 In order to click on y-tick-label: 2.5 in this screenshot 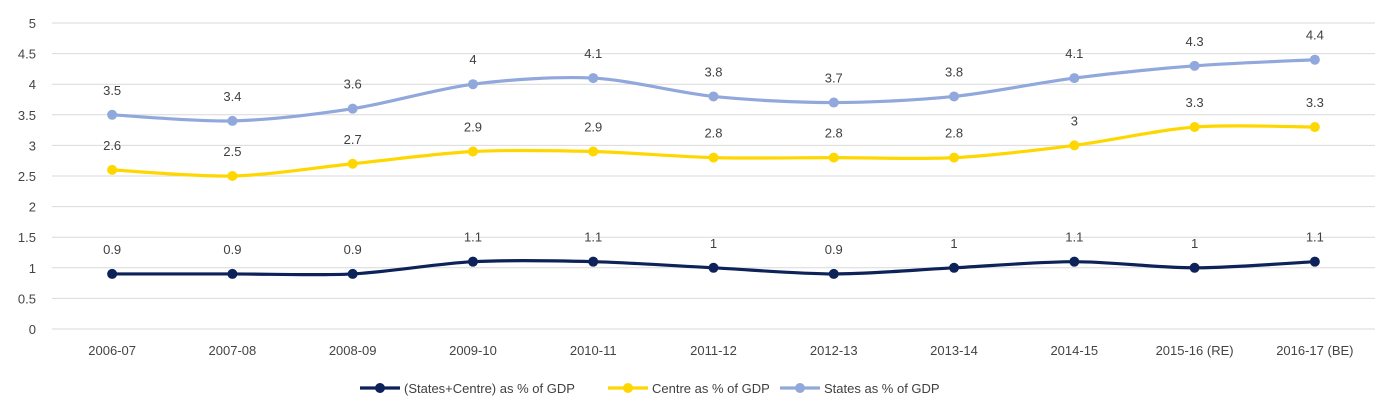, I will do `click(27, 176)`.